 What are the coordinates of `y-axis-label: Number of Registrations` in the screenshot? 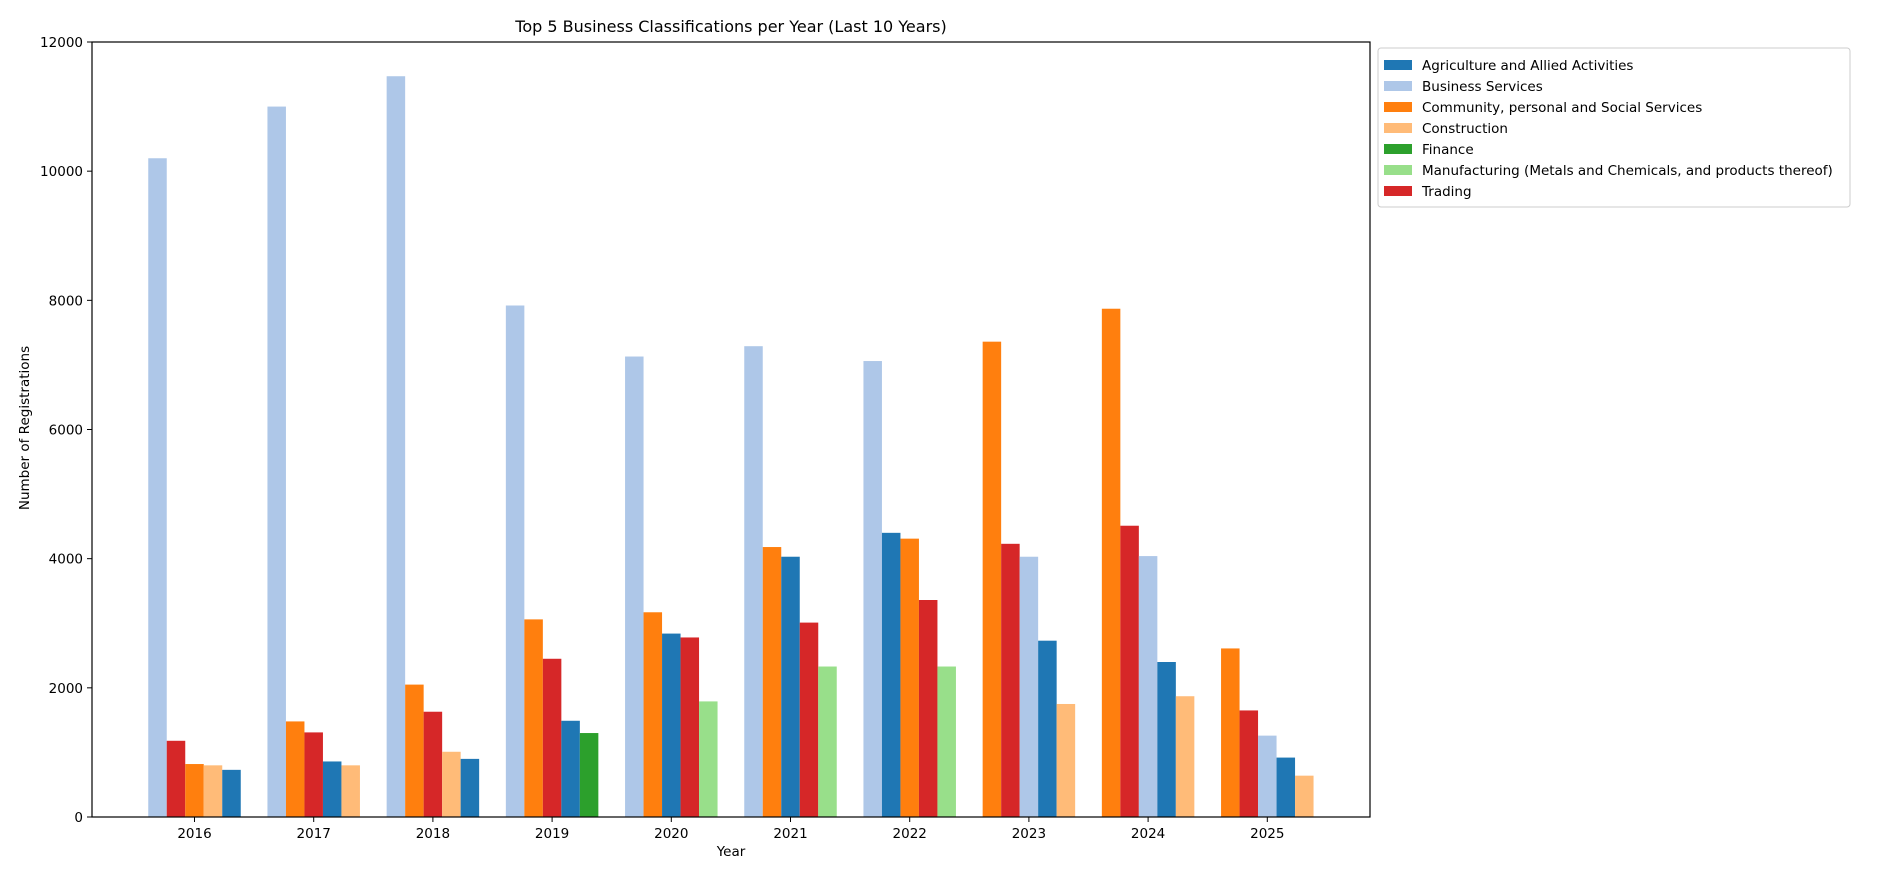 It's located at (25, 428).